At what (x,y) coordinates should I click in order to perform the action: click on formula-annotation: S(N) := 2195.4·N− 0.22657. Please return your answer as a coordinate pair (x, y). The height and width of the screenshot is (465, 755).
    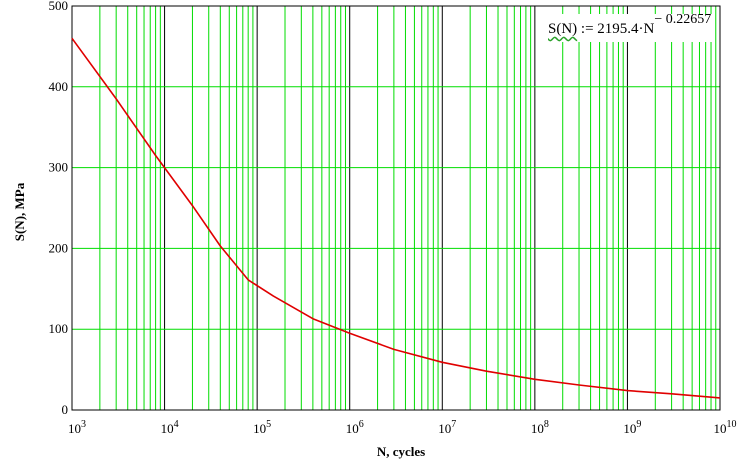
    Looking at the image, I should click on (630, 27).